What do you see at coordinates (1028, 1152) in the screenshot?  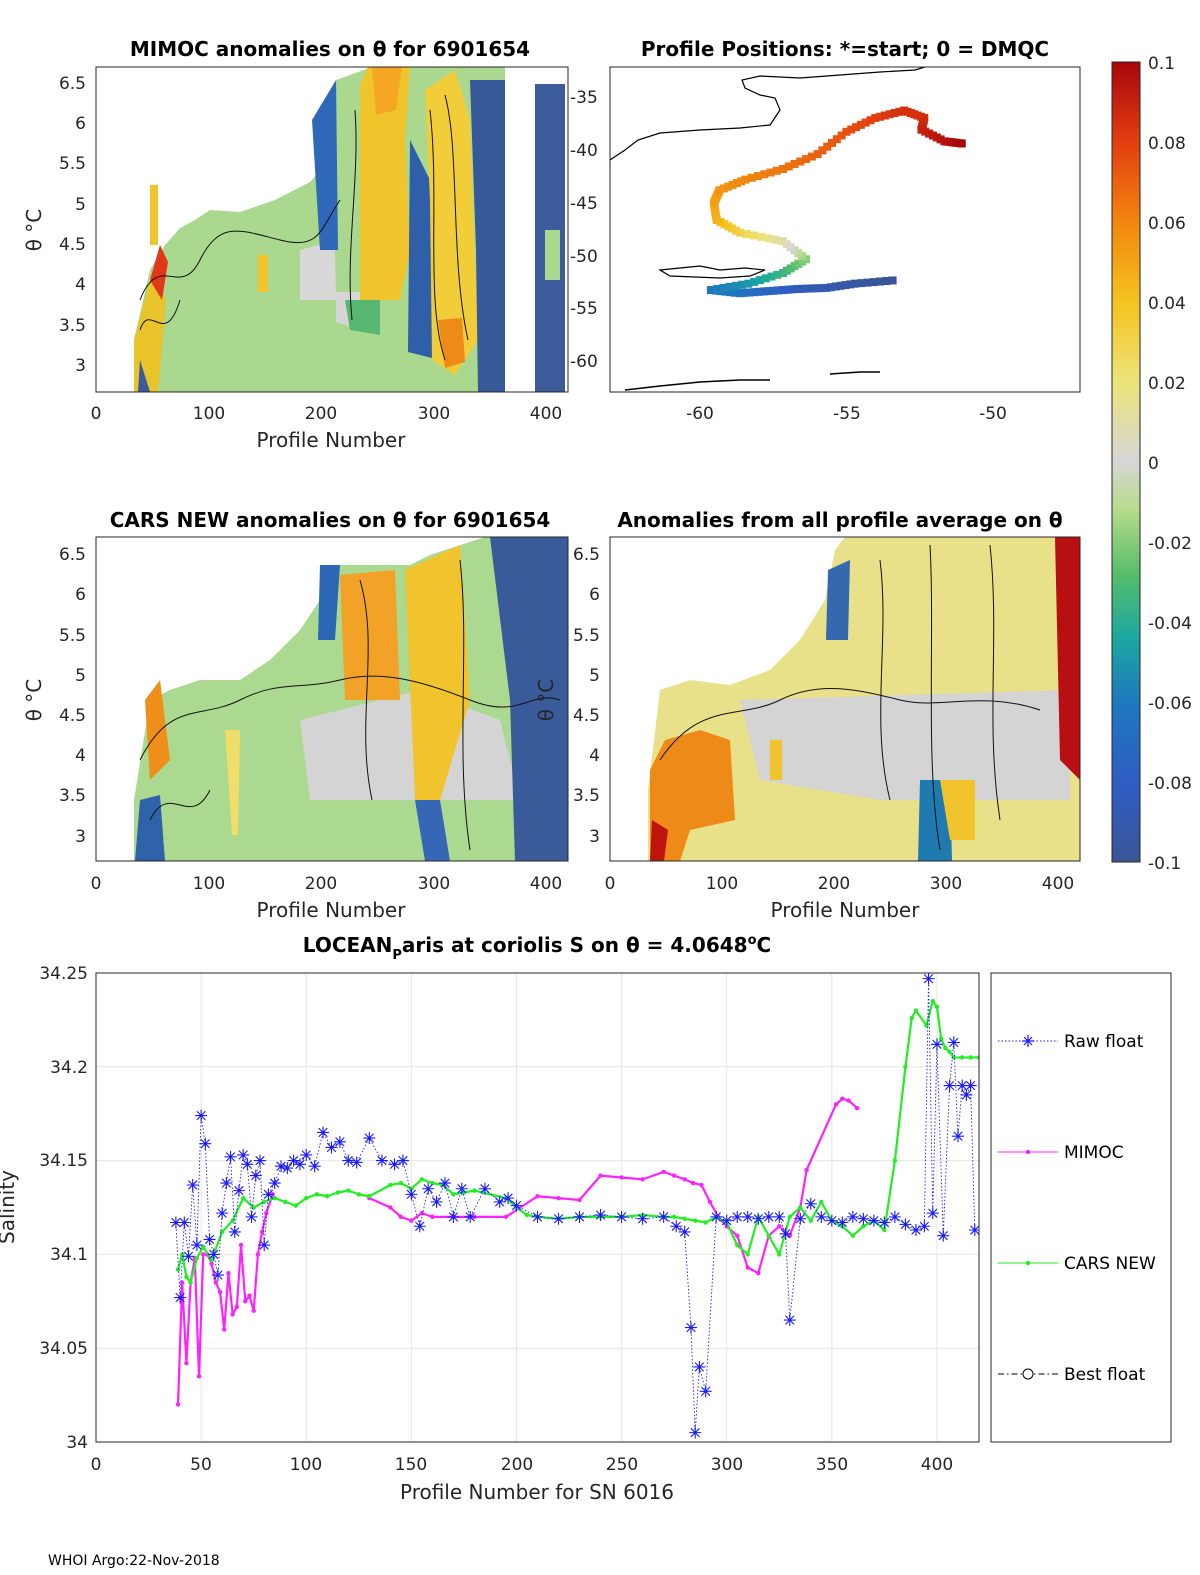 I see `dot-marker-icon` at bounding box center [1028, 1152].